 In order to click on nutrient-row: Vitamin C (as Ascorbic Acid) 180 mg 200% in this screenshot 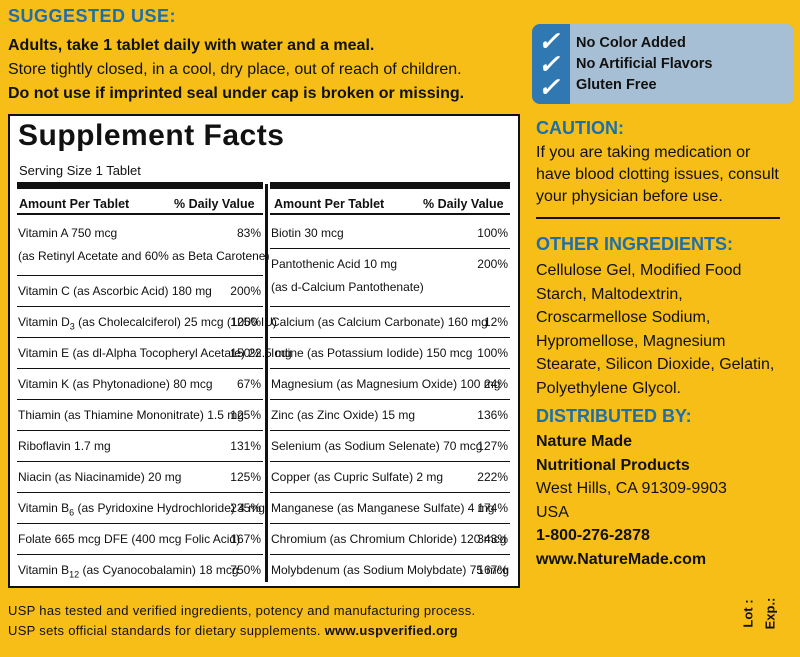, I will do `click(140, 290)`.